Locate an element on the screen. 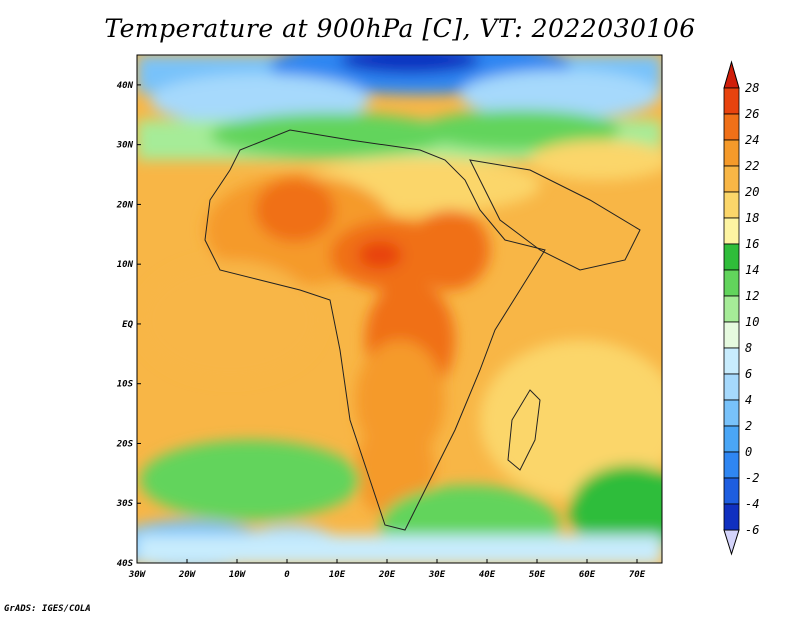  colorbar-label: -2 is located at coordinates (752, 478).